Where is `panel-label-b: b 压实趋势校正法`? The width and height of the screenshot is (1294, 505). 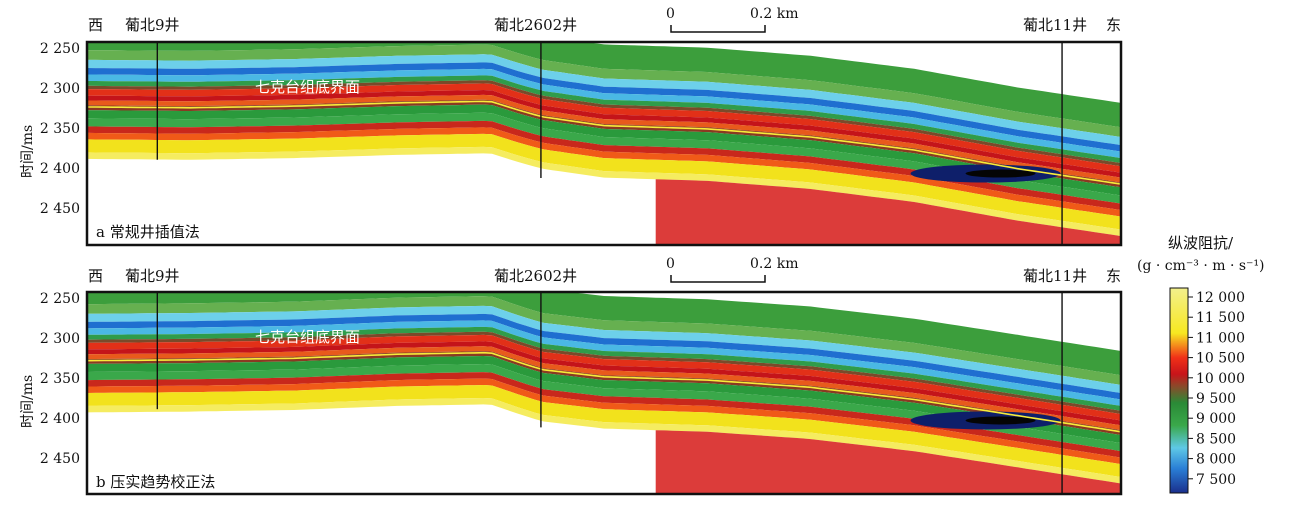 panel-label-b: b 压实趋势校正法 is located at coordinates (155, 482).